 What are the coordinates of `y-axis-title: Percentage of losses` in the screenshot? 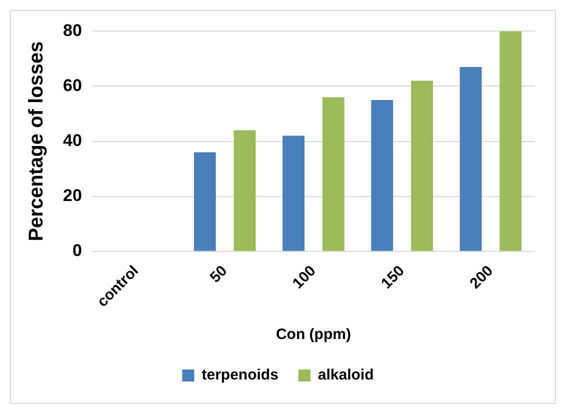 It's located at (37, 141).